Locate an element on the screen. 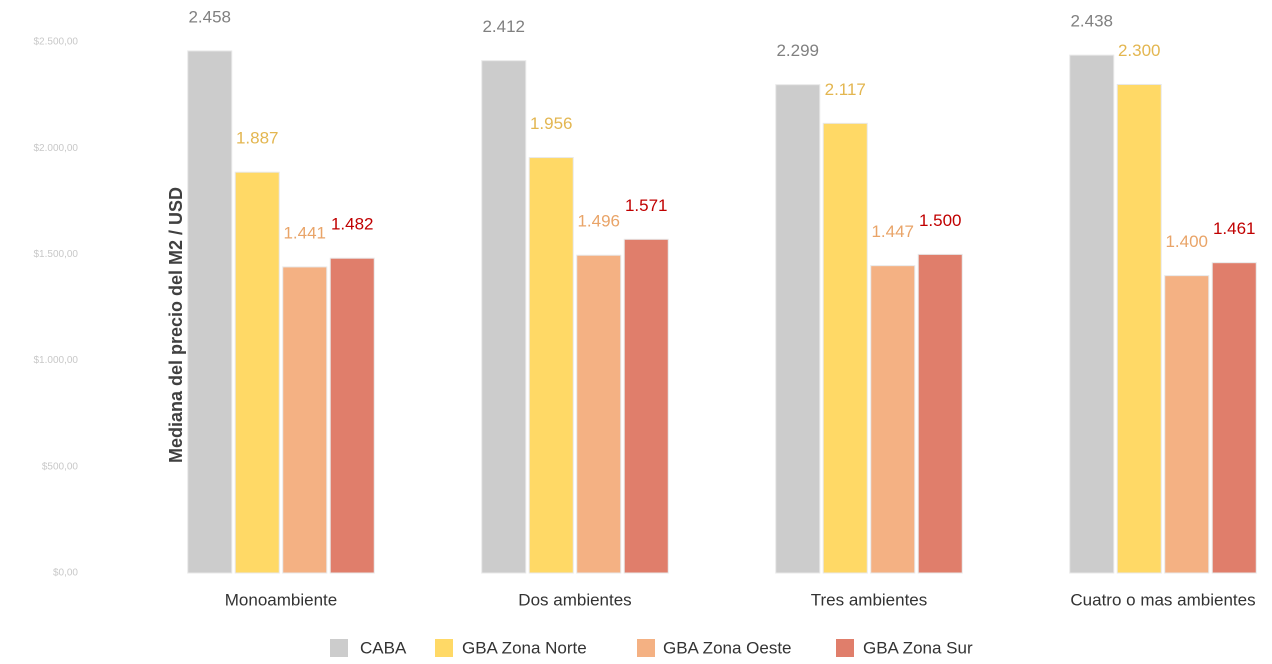 Image resolution: width=1272 pixels, height=664 pixels. x-tick-label: Cuatro o mas ambientes is located at coordinates (1162, 599).